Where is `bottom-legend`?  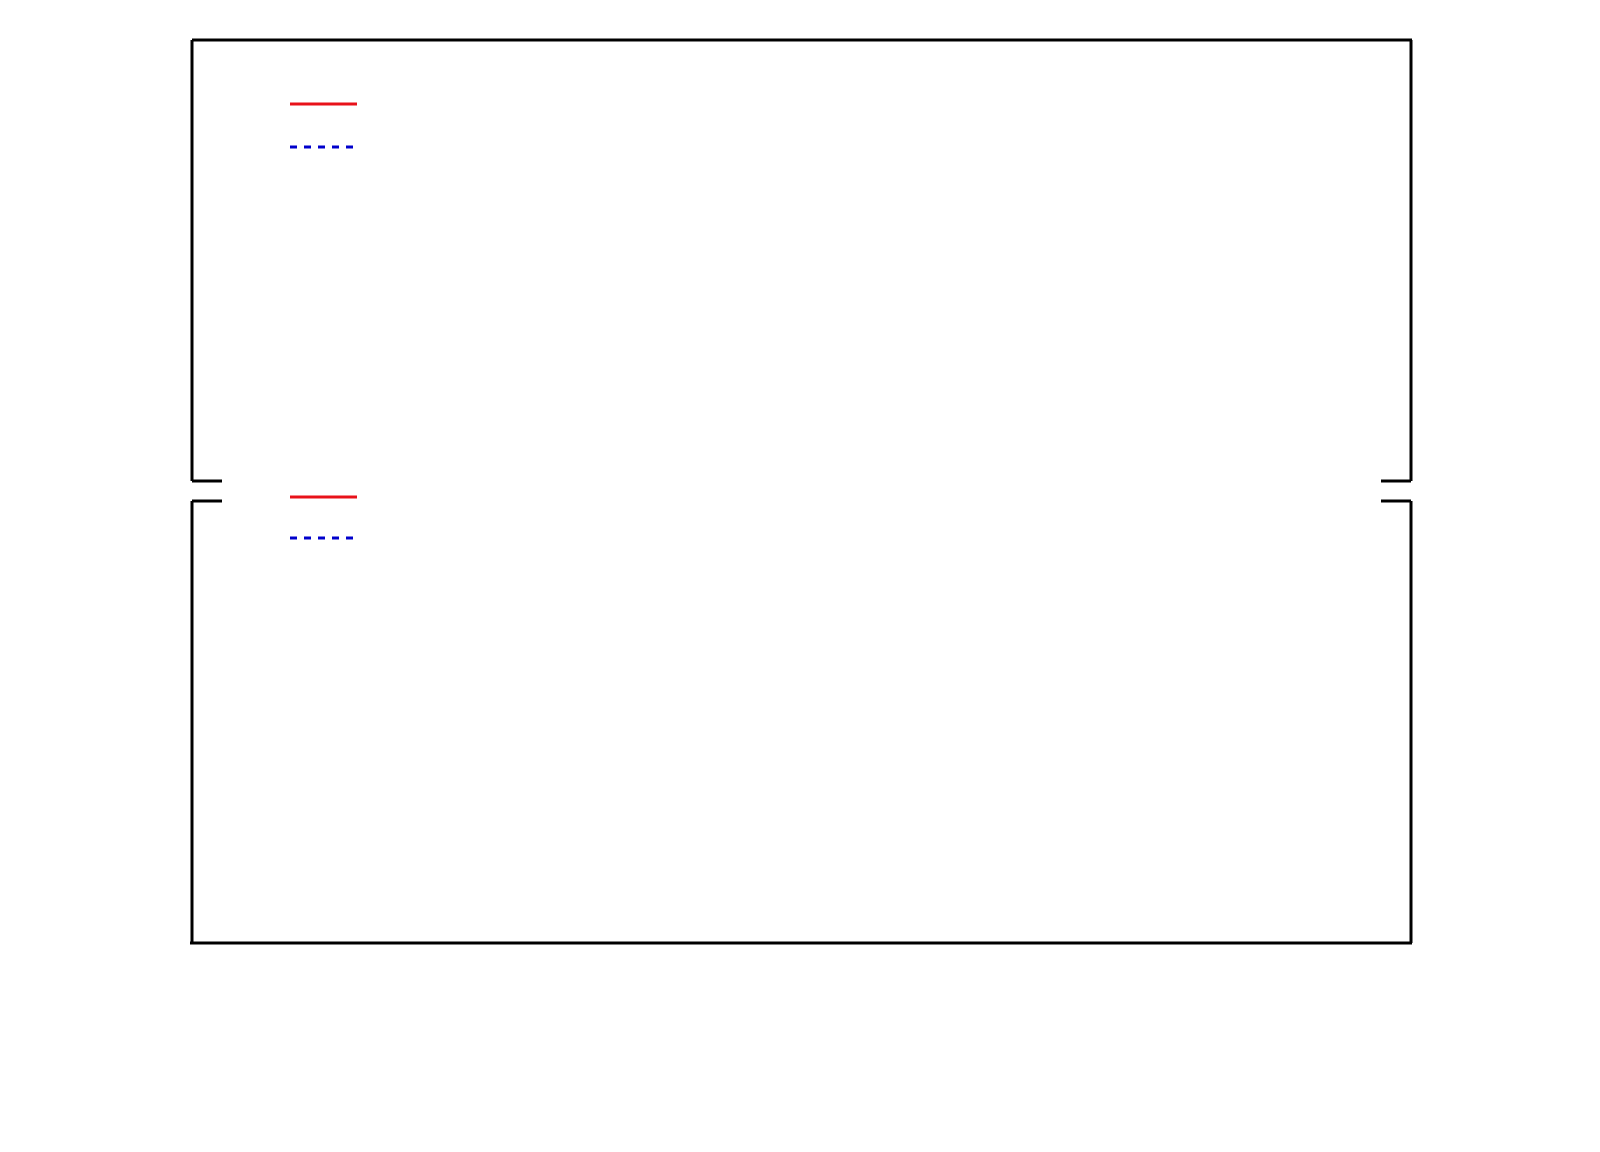 bottom-legend is located at coordinates (323, 517).